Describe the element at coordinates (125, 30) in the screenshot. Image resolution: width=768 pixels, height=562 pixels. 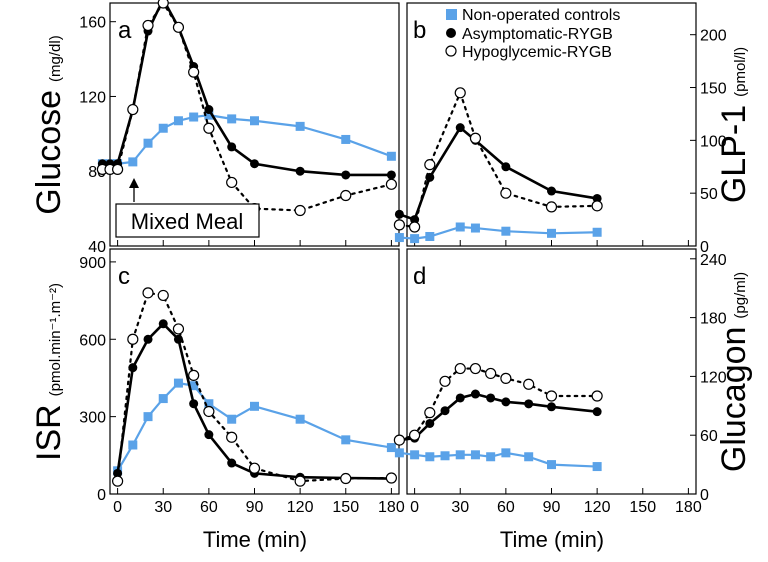
I see `panel-a-letter: a` at that location.